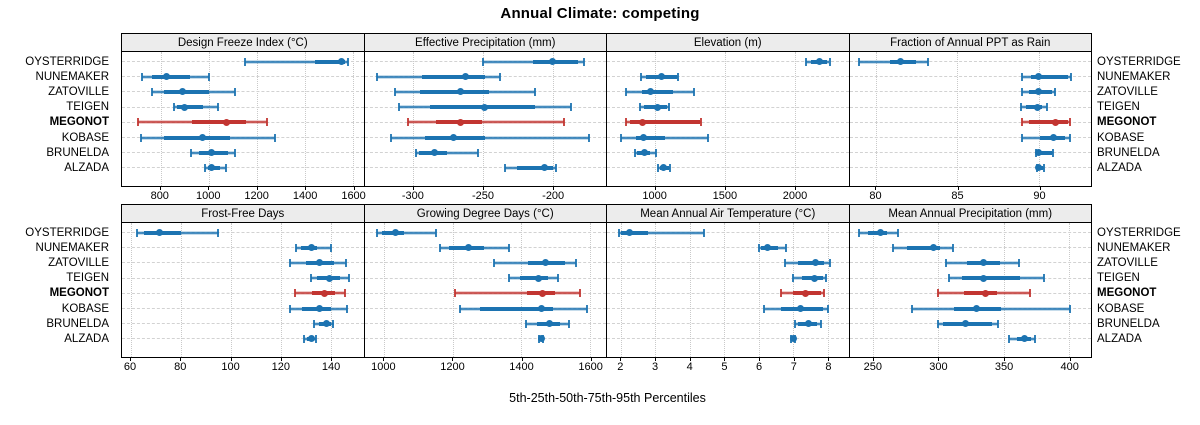 This screenshot has width=1200, height=425. What do you see at coordinates (242, 213) in the screenshot?
I see `strip-frost-free-days: Frost-Free Days` at bounding box center [242, 213].